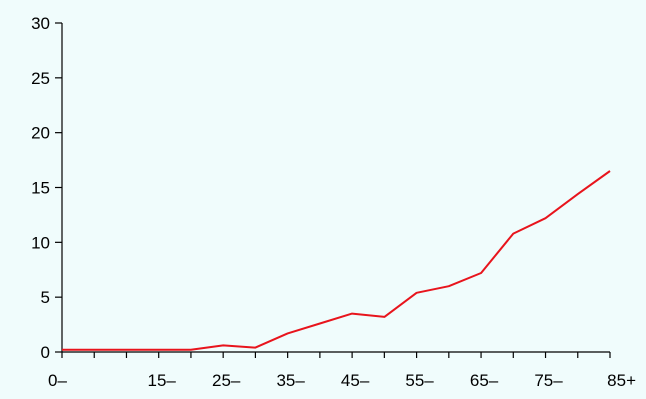 The image size is (646, 399). What do you see at coordinates (621, 380) in the screenshot?
I see `x-tick-label: 85+` at bounding box center [621, 380].